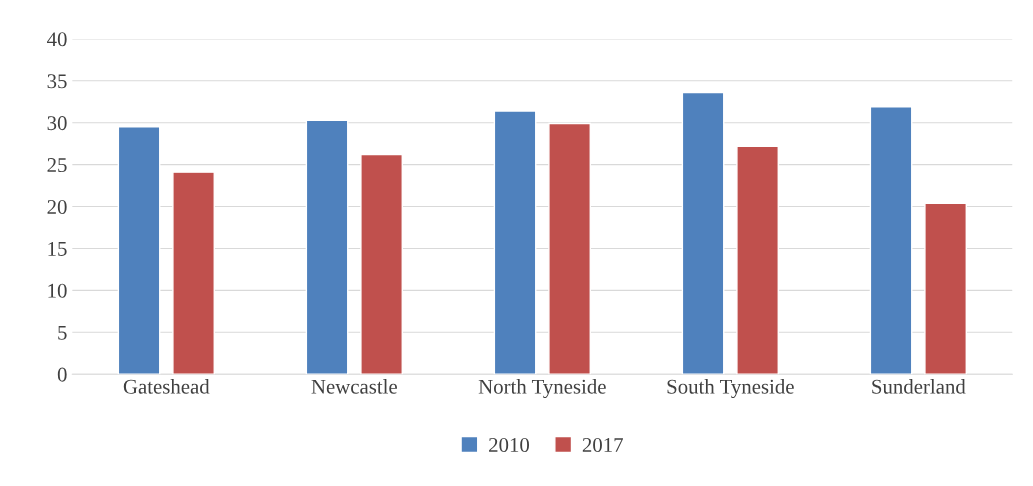  I want to click on y-tick-label: 40, so click(57, 39).